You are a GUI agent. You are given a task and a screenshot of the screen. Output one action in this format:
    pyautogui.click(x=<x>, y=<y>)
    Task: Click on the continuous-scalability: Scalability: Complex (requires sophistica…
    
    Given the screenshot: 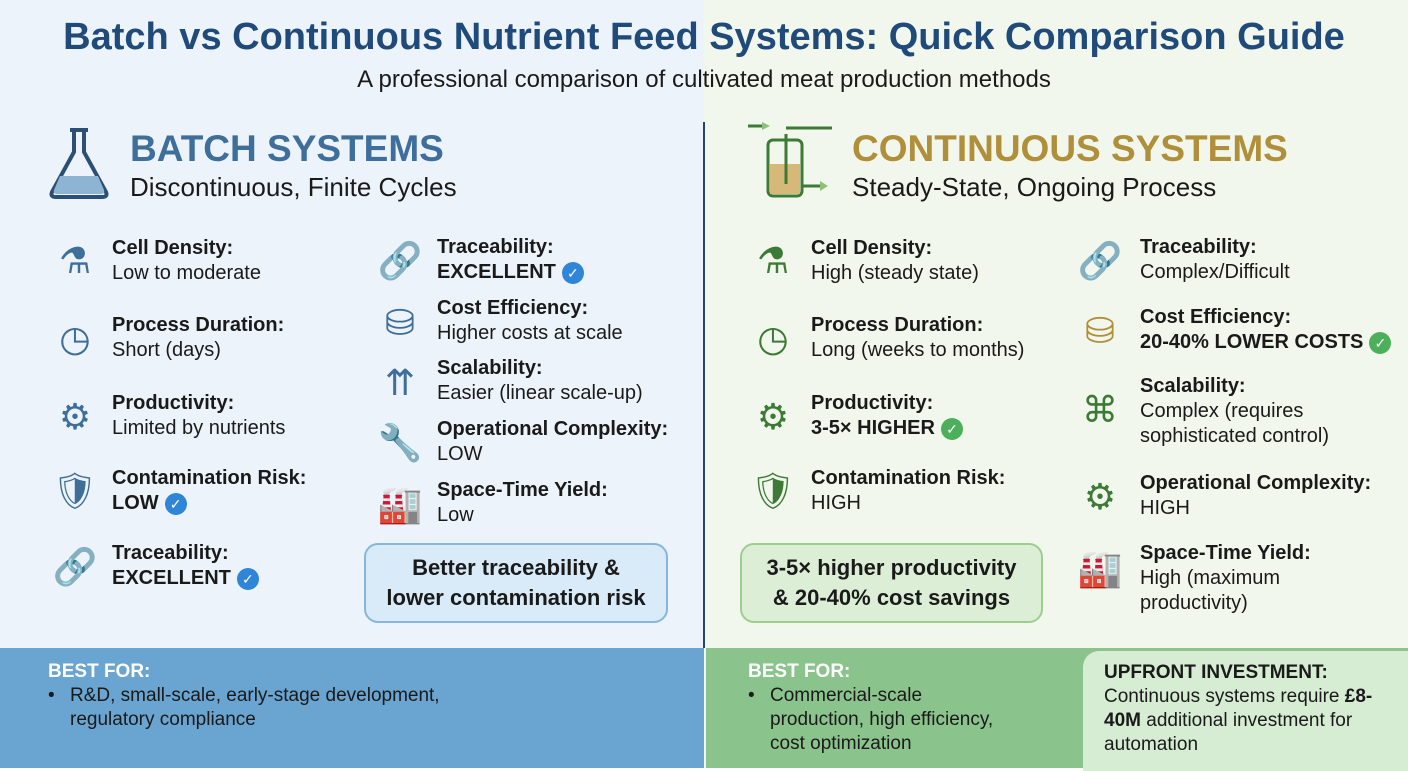 What is the action you would take?
    pyautogui.click(x=1234, y=411)
    